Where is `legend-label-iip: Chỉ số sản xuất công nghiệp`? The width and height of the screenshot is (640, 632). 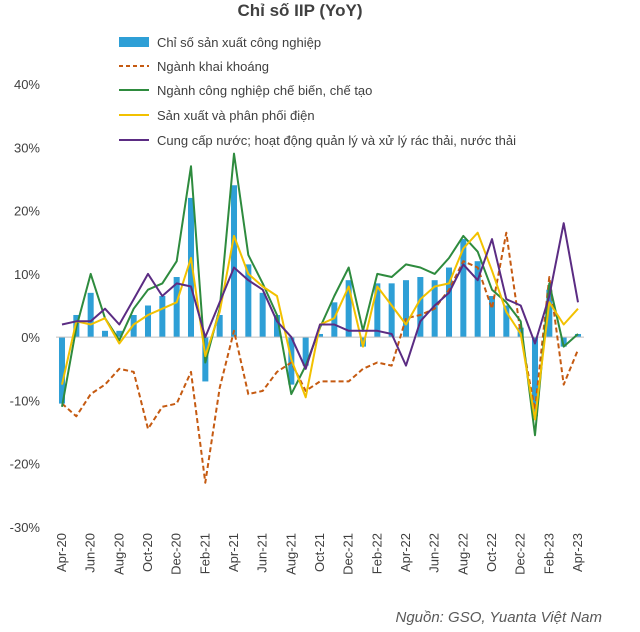
legend-label-iip: Chỉ số sản xuất công nghiệp is located at coordinates (239, 42).